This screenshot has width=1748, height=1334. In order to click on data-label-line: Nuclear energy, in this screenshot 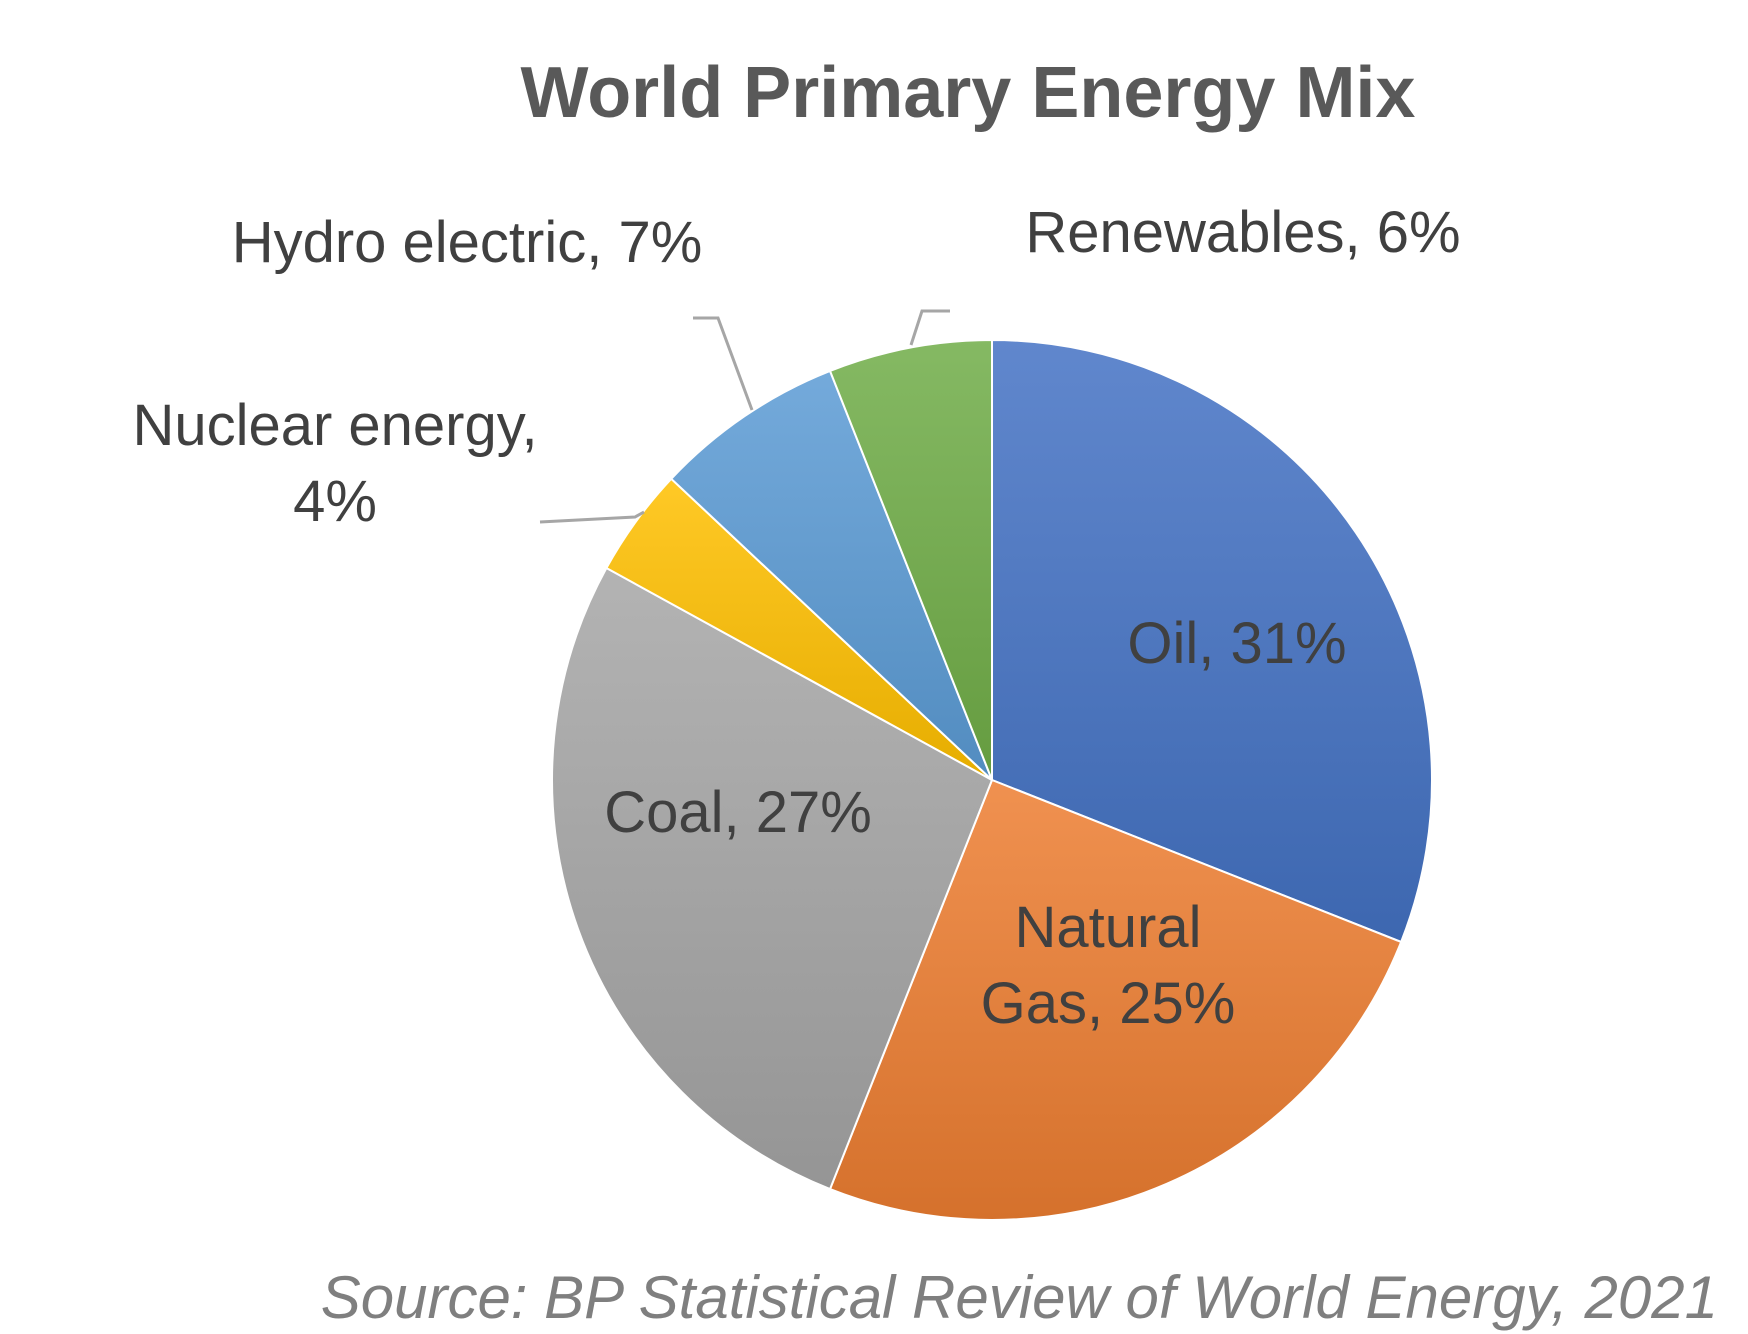, I will do `click(334, 425)`.